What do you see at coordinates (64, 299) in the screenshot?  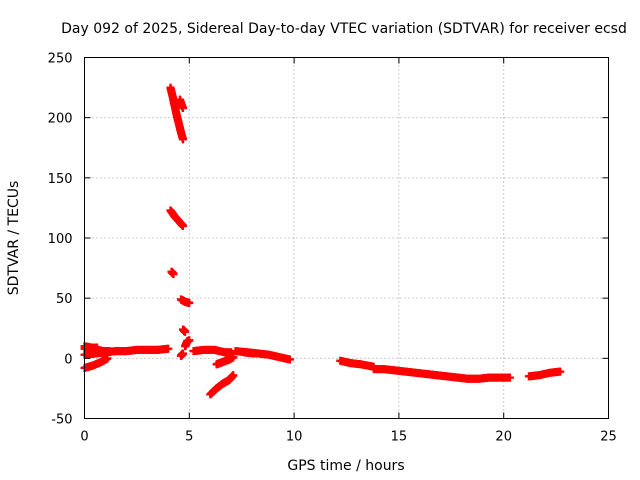 I see `y-tick-label: 50` at bounding box center [64, 299].